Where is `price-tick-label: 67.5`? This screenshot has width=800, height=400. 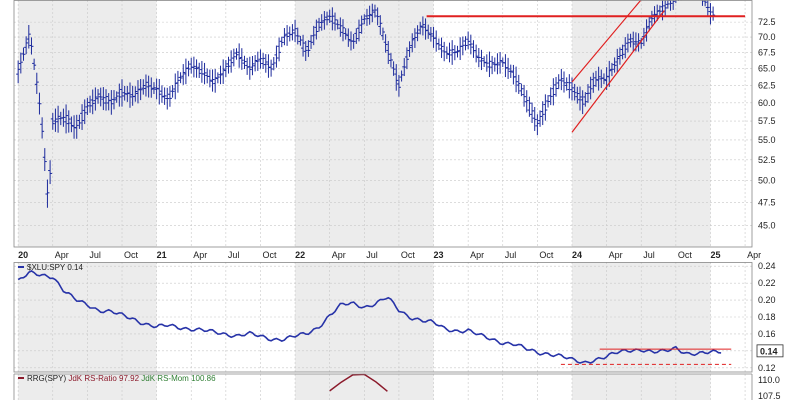
price-tick-label: 67.5 is located at coordinates (767, 53).